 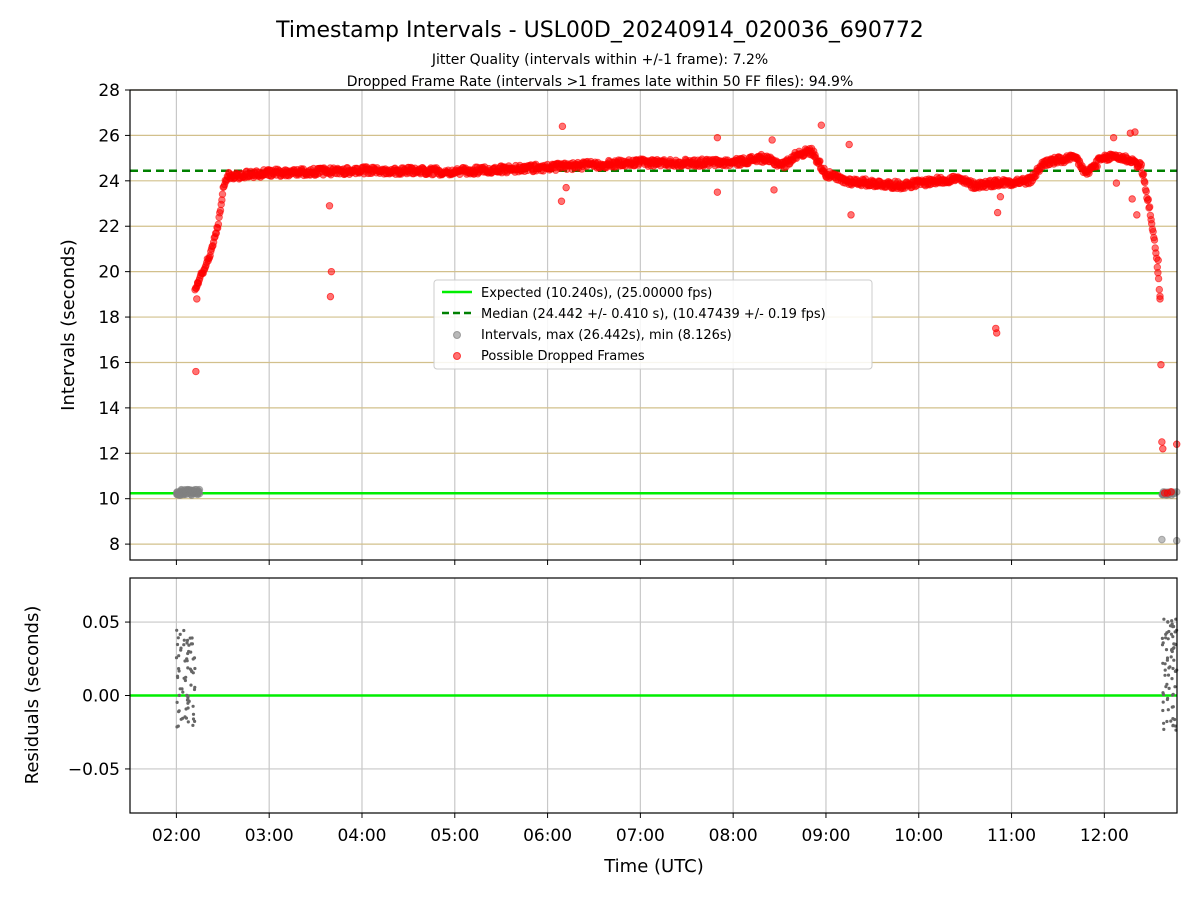 I want to click on top-y-tick-label: 8, so click(x=114, y=545).